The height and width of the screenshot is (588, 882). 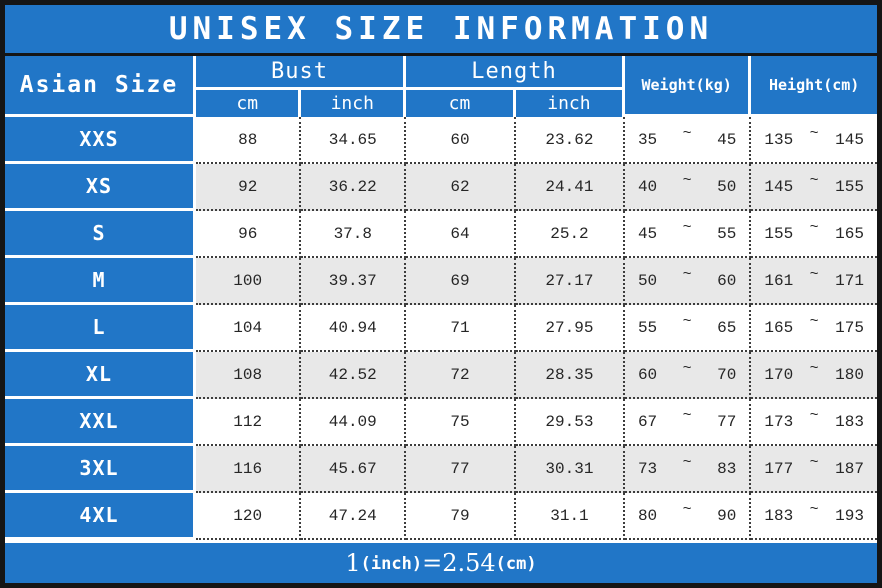 I want to click on size-label: XS, so click(x=100, y=187).